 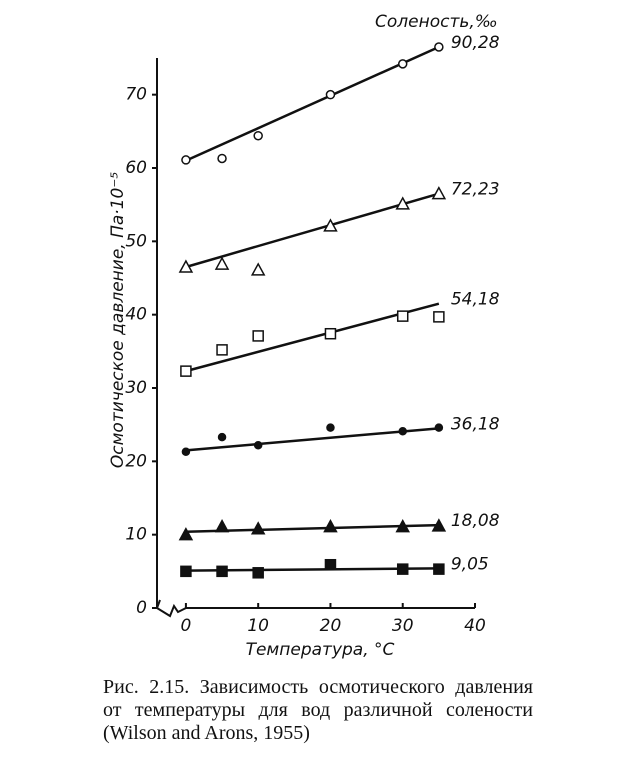 What do you see at coordinates (475, 424) in the screenshot?
I see `series-label: 36,18` at bounding box center [475, 424].